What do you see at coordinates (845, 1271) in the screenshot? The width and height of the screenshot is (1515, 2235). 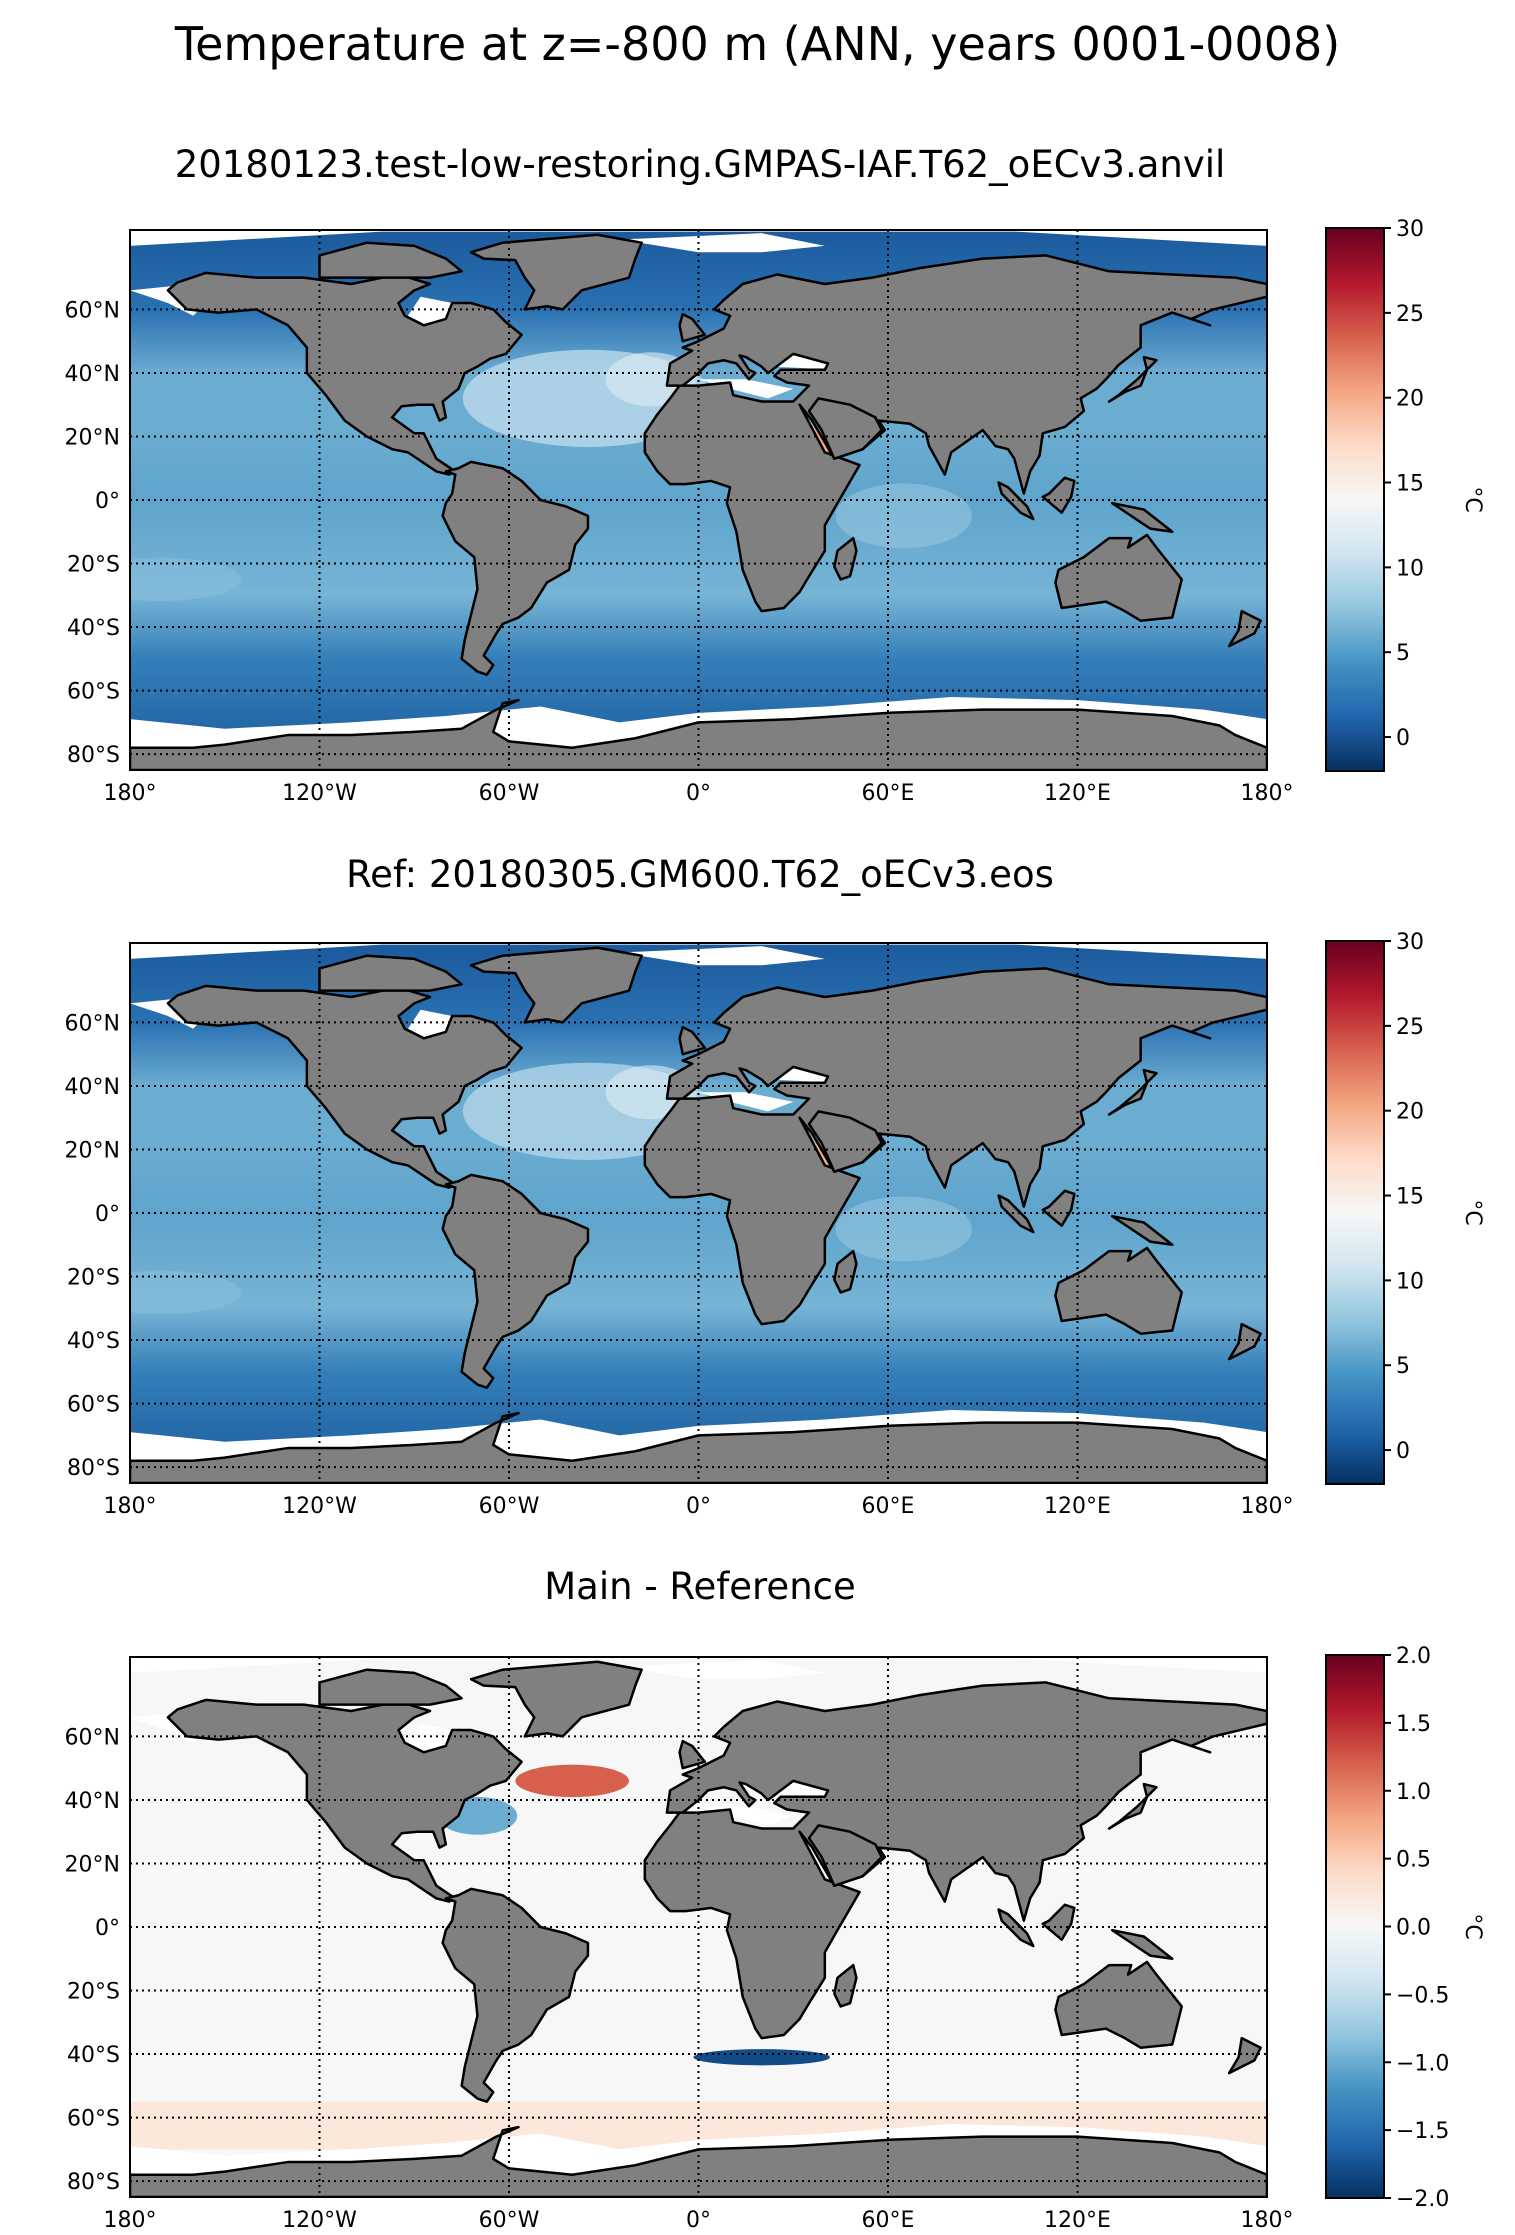 I see `madagascar-land` at bounding box center [845, 1271].